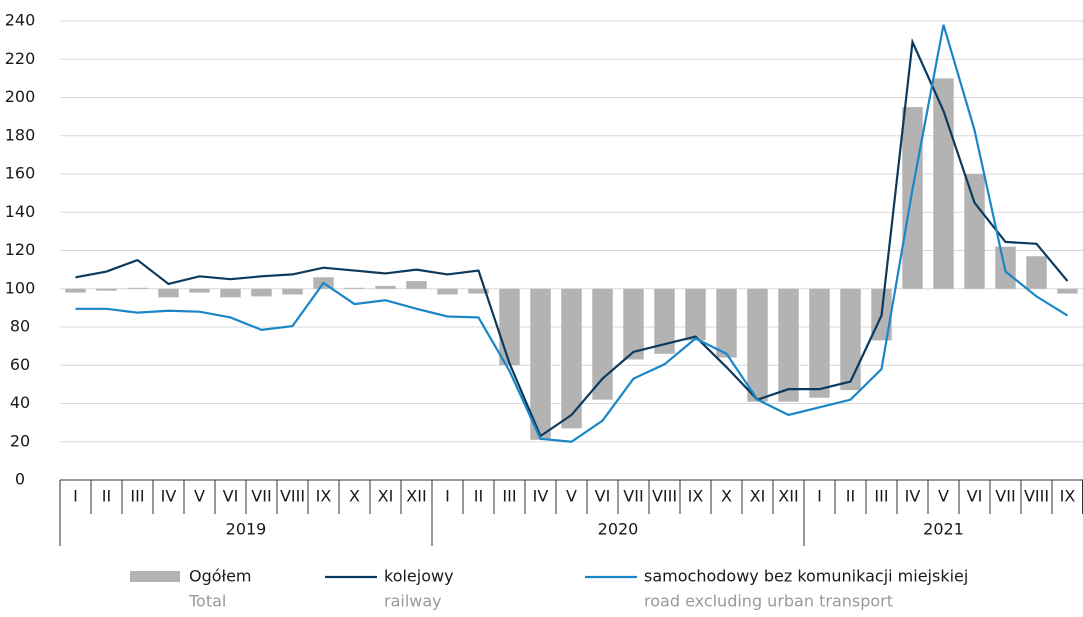  What do you see at coordinates (943, 529) in the screenshot?
I see `group-label: 2021` at bounding box center [943, 529].